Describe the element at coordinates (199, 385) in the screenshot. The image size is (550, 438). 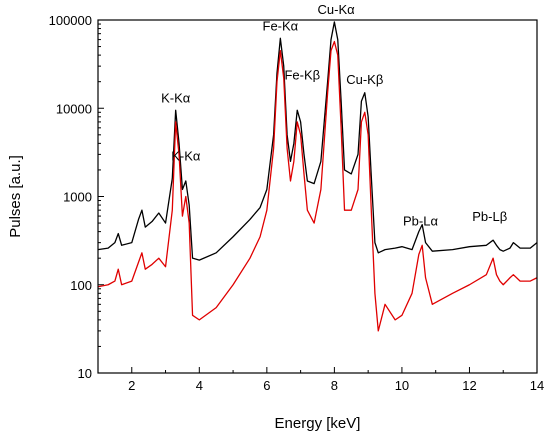
I see `x-tick-label: 4` at that location.